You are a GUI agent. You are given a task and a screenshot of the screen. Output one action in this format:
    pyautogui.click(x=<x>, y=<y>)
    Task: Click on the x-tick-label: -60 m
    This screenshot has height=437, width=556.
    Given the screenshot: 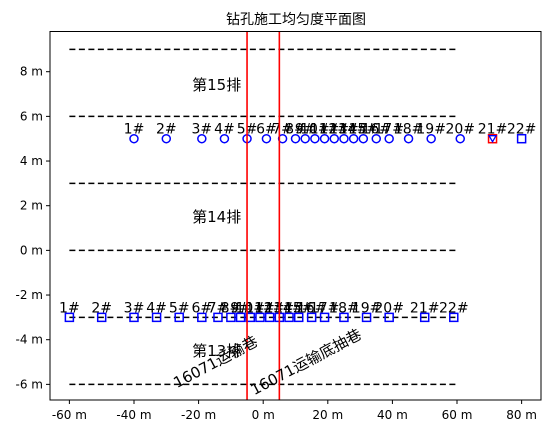 What is the action you would take?
    pyautogui.click(x=69, y=415)
    